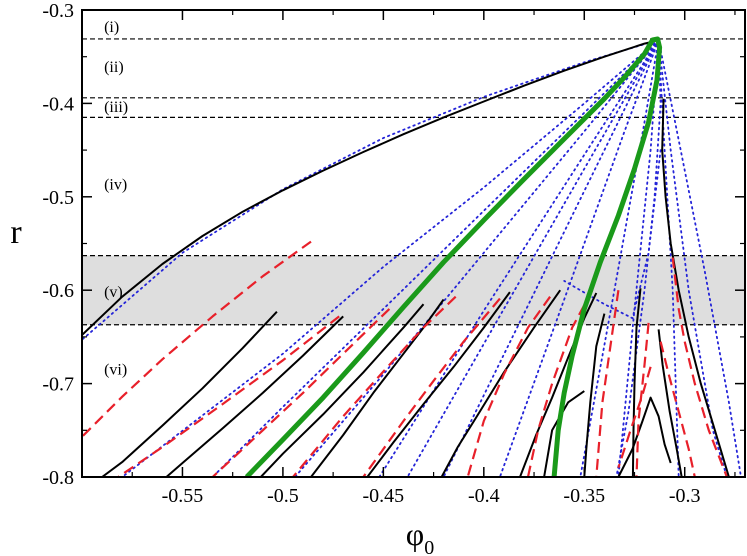  I want to click on y-tick-label: -0.7, so click(58, 385).